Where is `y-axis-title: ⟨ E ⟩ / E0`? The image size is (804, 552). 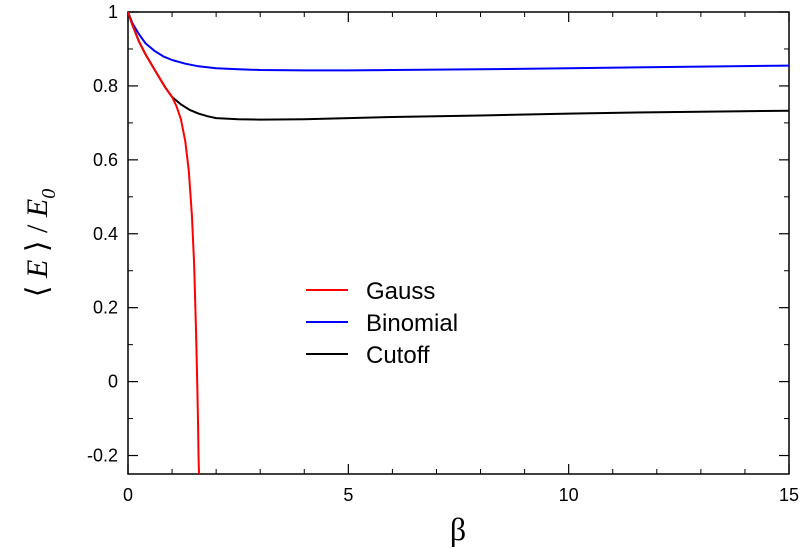 y-axis-title: ⟨ E ⟩ / E0 is located at coordinates (40, 243).